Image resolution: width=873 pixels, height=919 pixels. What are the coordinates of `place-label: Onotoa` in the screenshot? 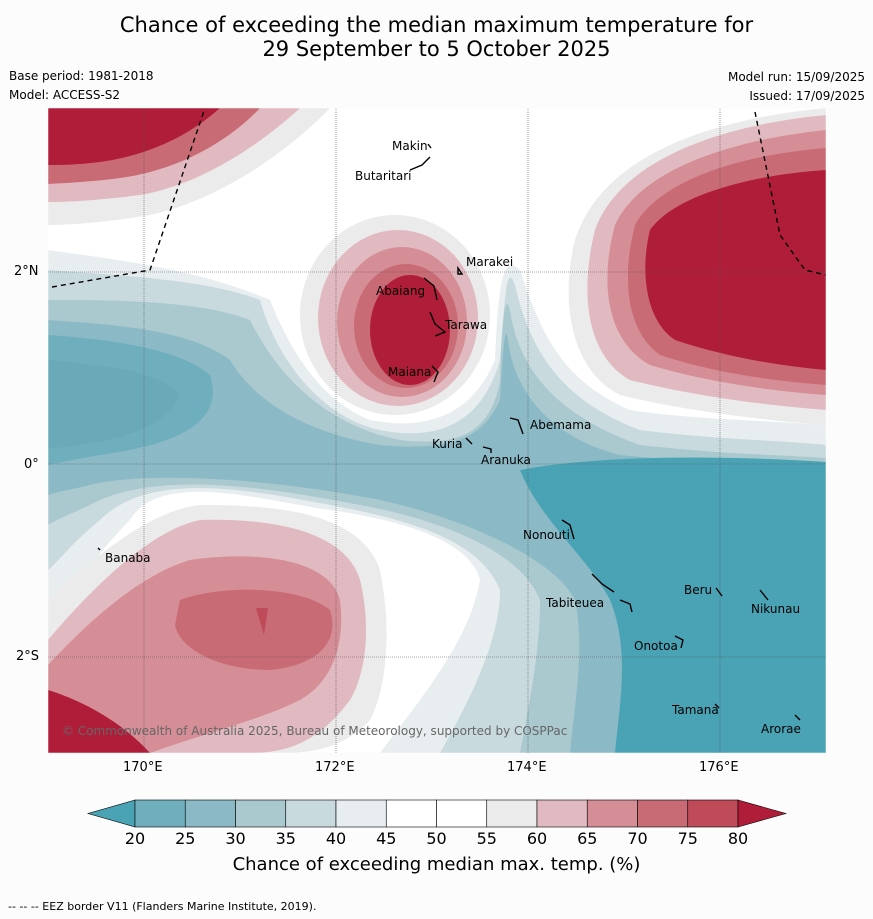 It's located at (656, 646).